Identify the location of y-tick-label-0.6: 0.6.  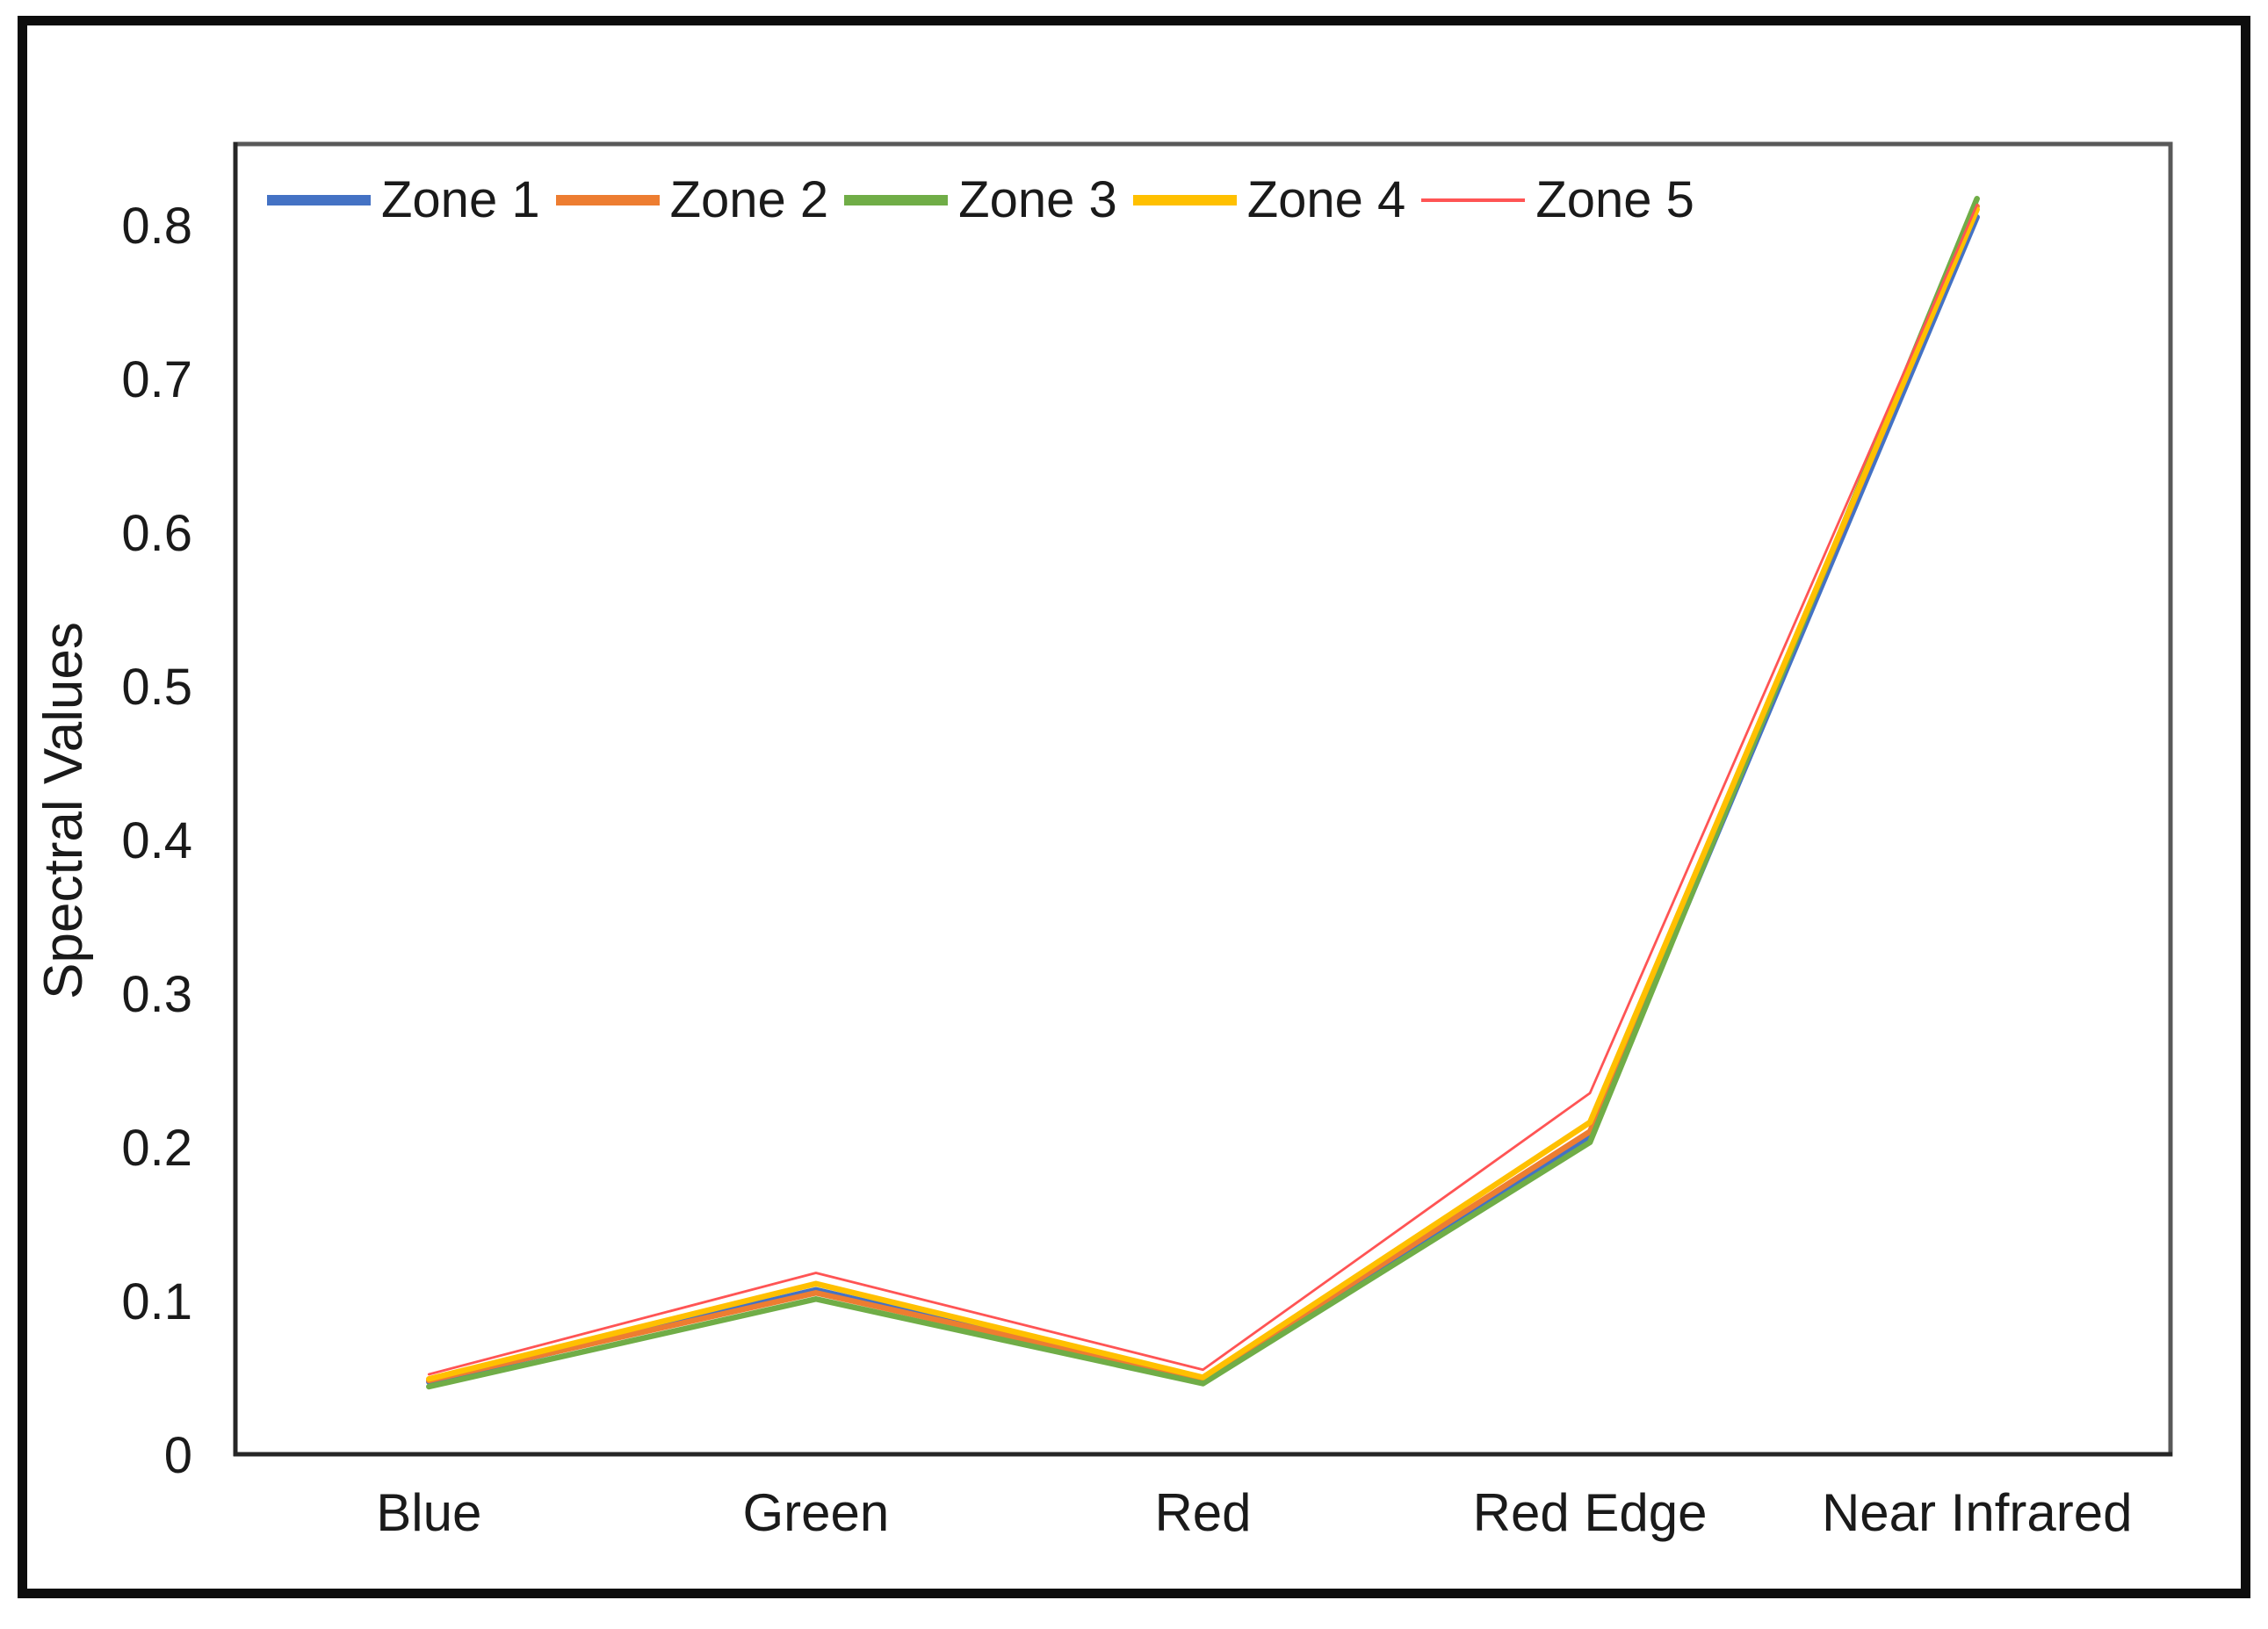
(156, 533).